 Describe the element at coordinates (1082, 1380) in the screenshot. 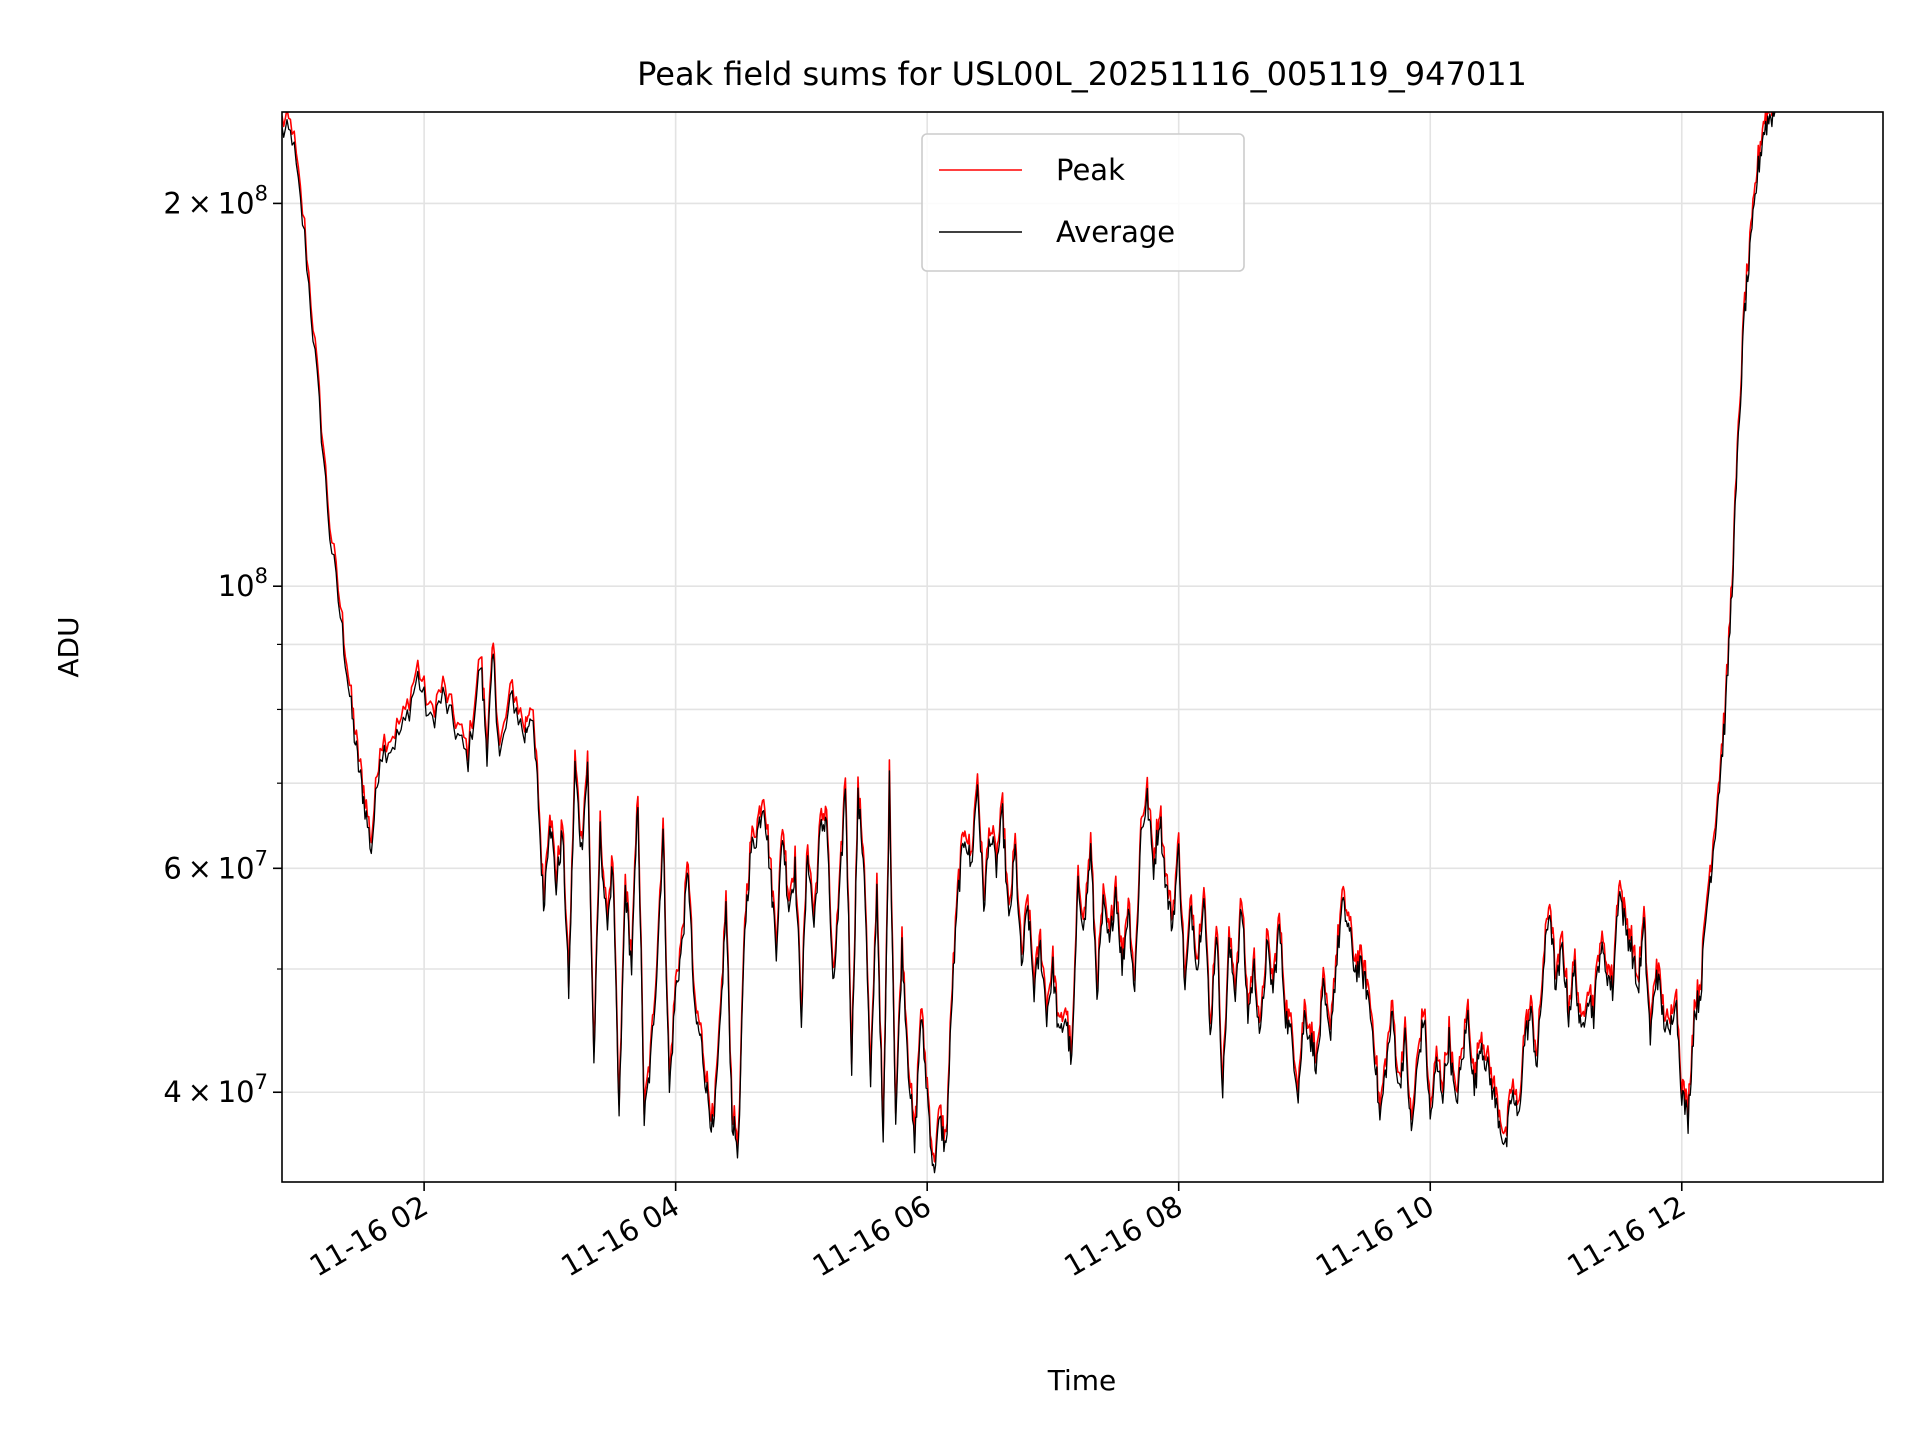

I see `x-axis-label: Time` at that location.